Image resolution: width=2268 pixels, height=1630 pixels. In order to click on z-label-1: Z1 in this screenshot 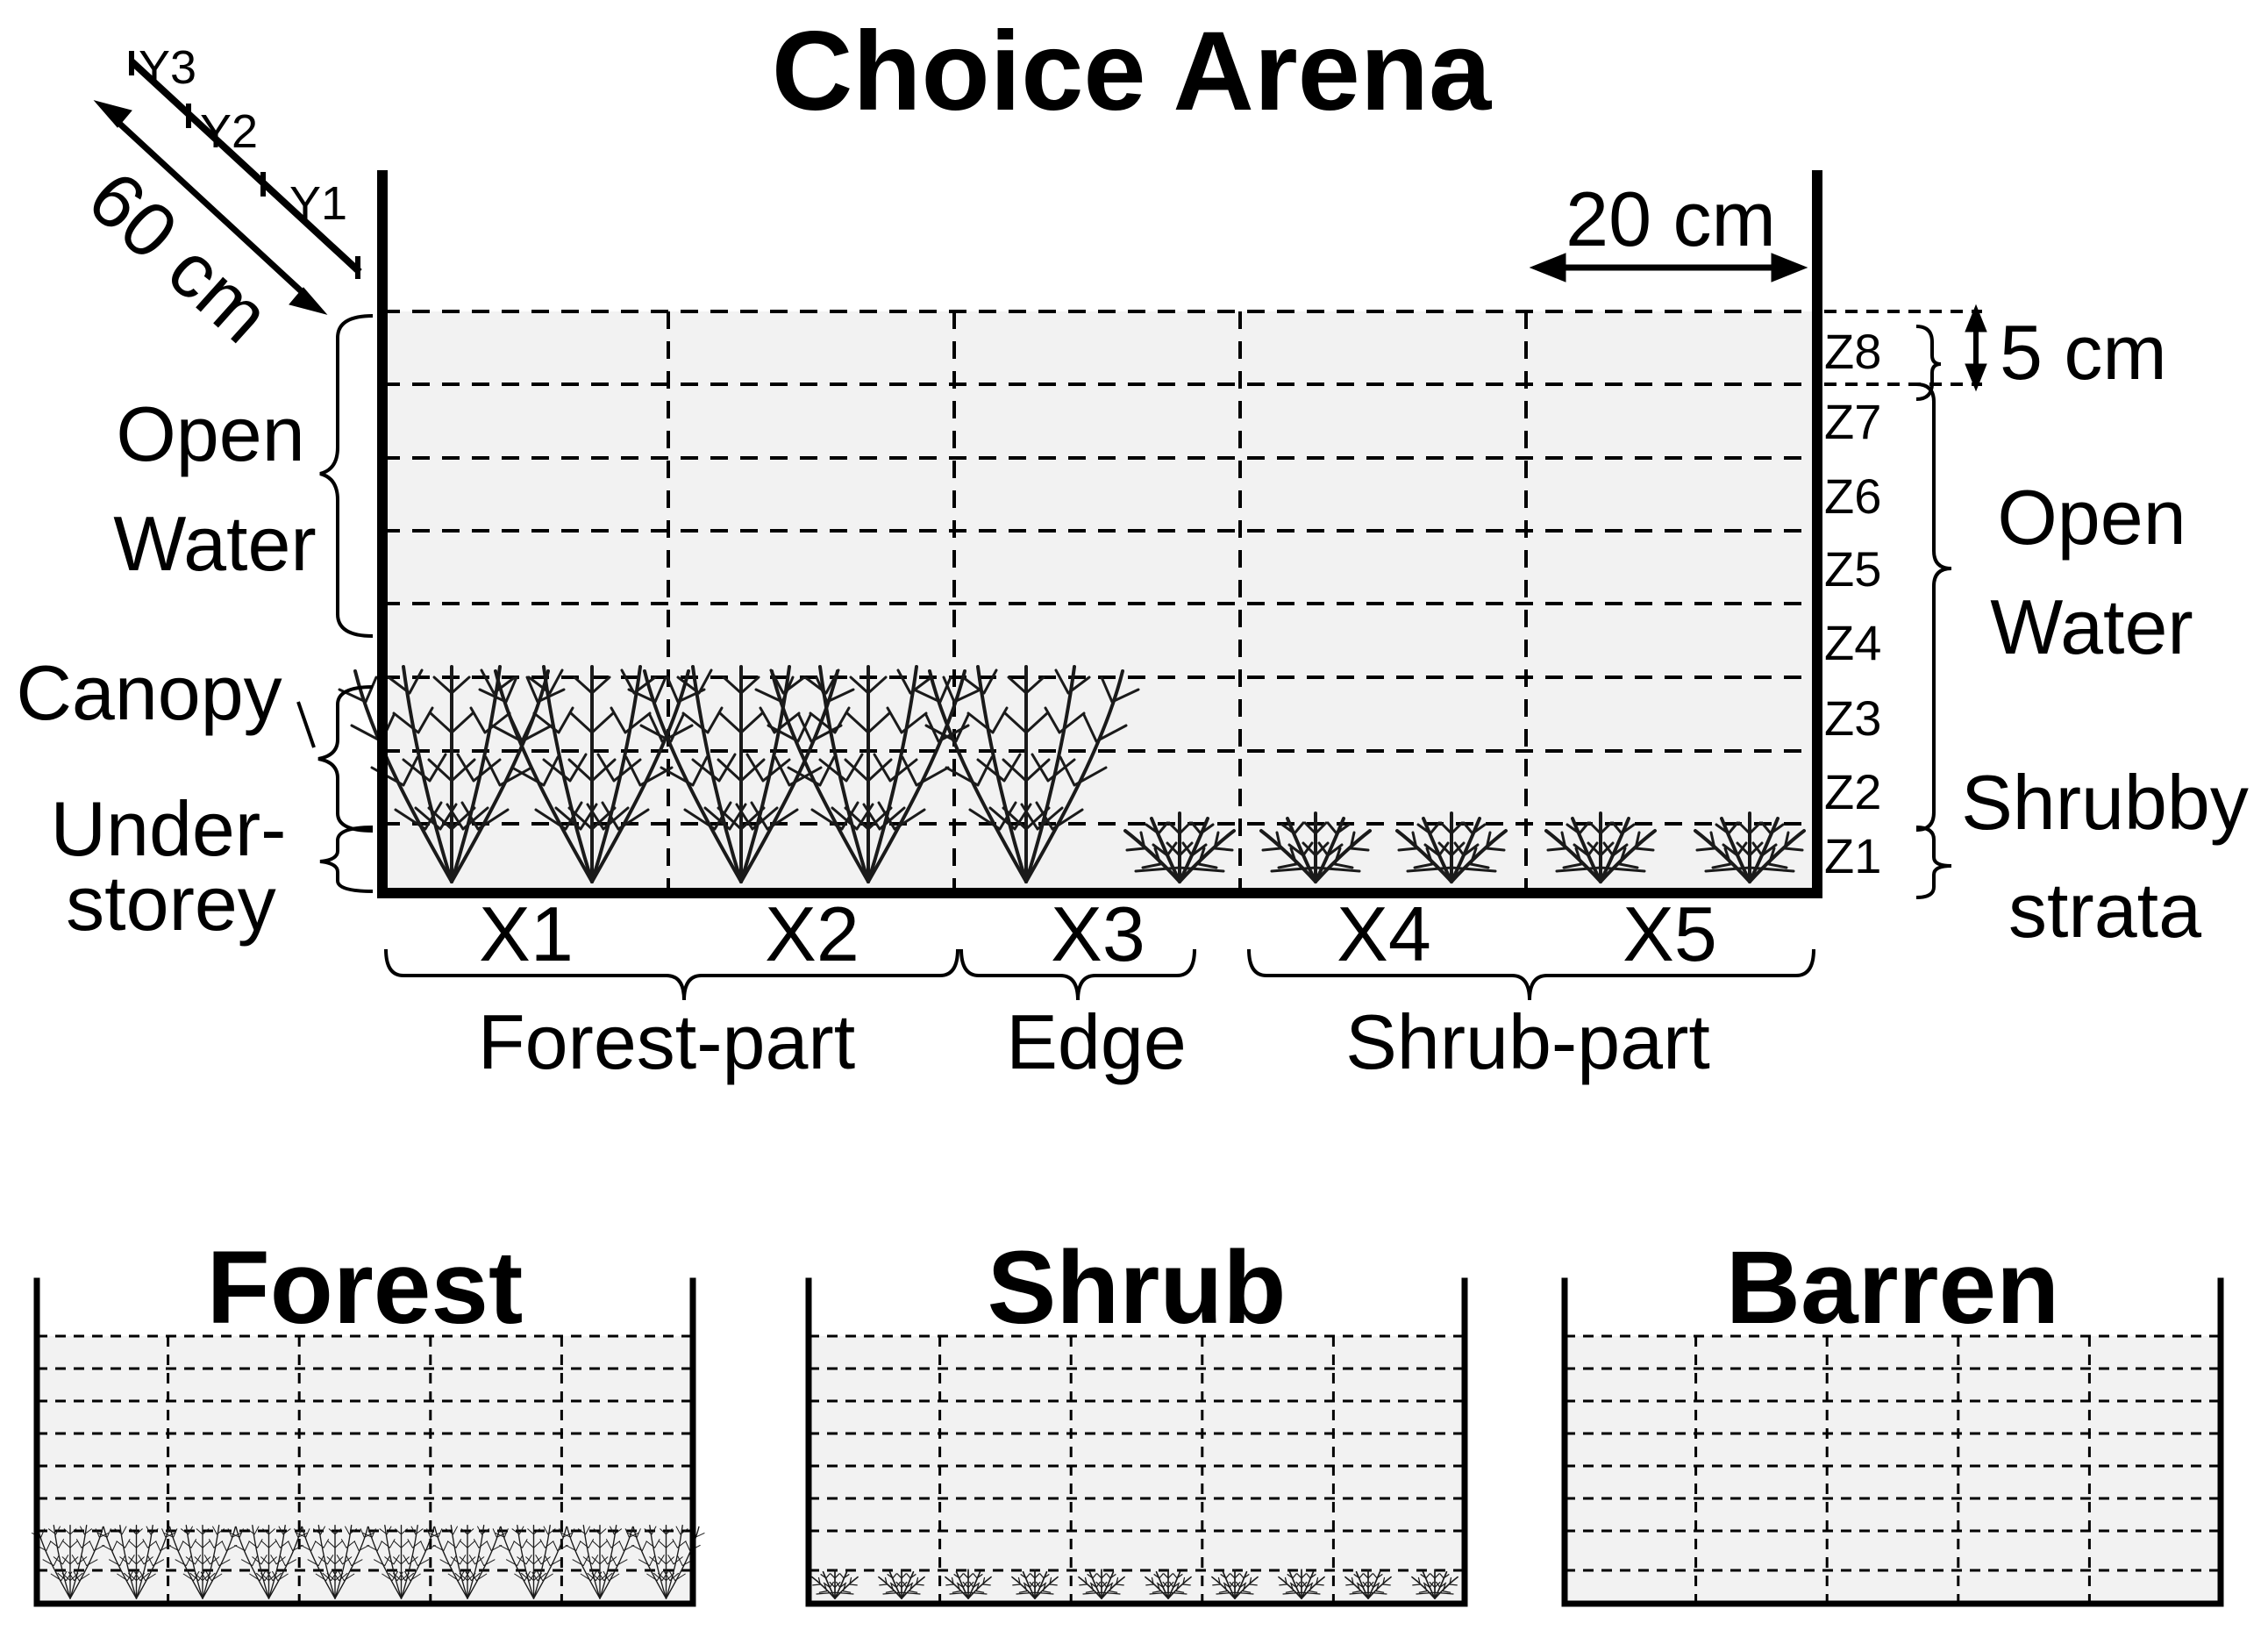, I will do `click(1852, 855)`.